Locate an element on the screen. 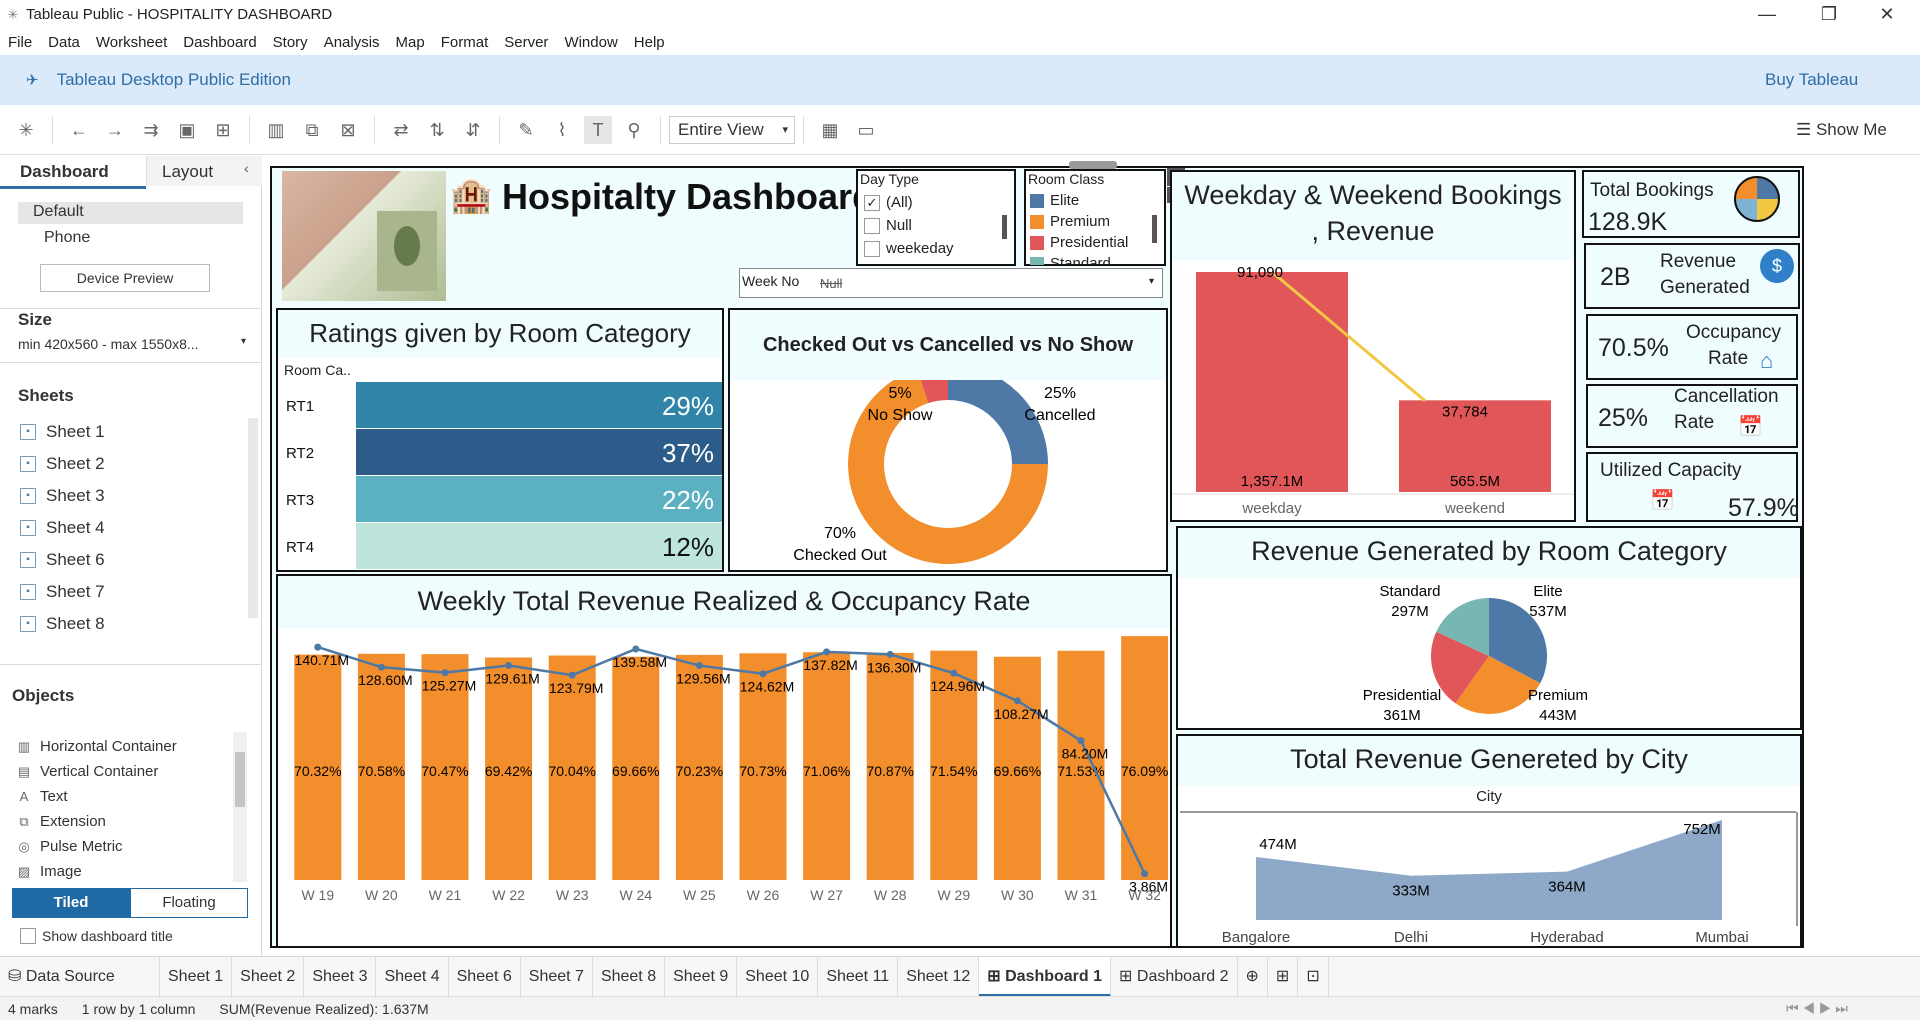  show-me-button: ☰ Show Me is located at coordinates (1841, 130).